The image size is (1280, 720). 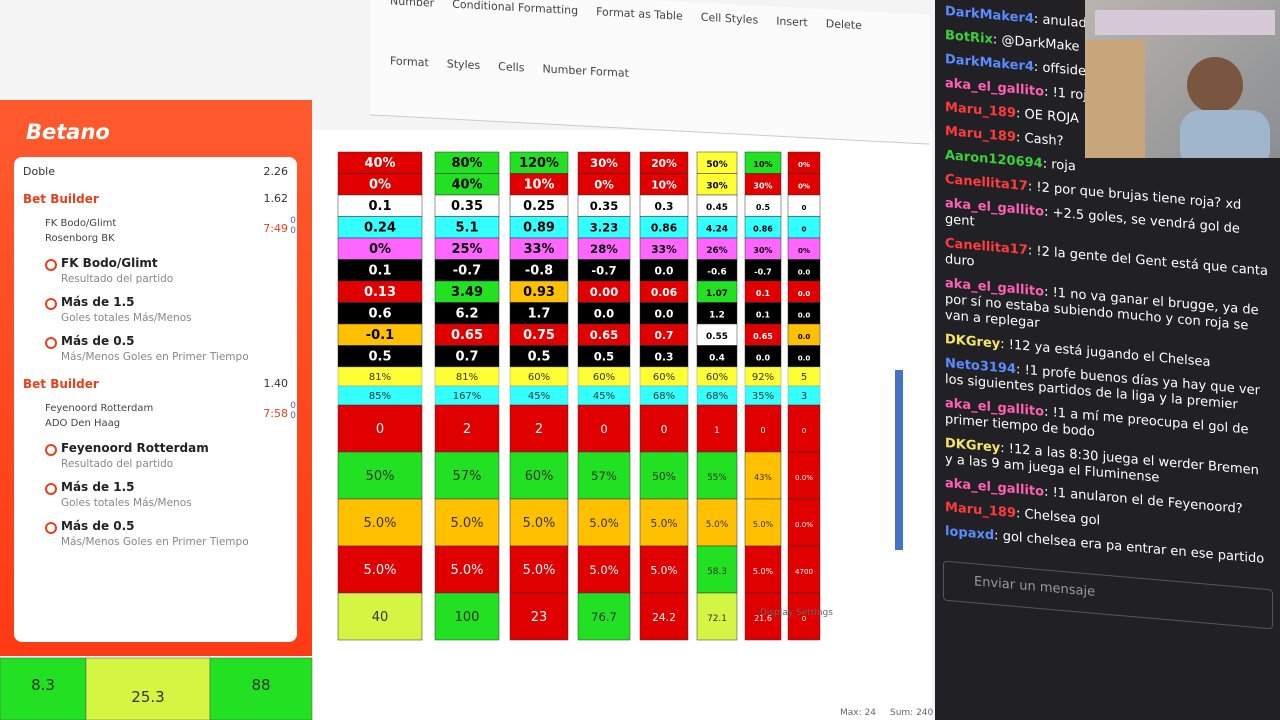 I want to click on cell-text: 40%, so click(x=466, y=185).